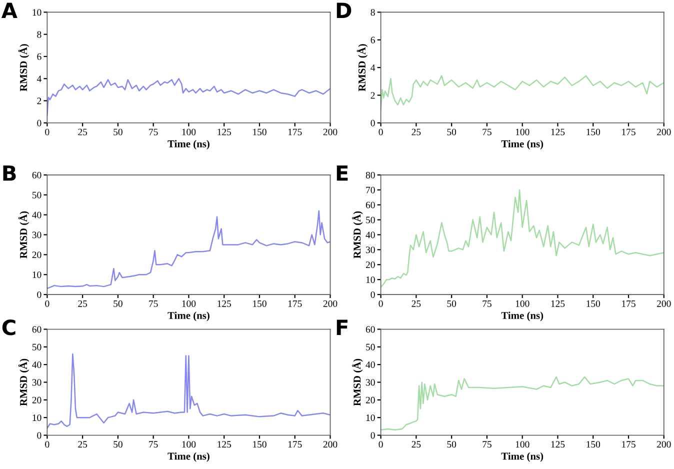 The image size is (674, 469). I want to click on chart-title: B, so click(9, 173).